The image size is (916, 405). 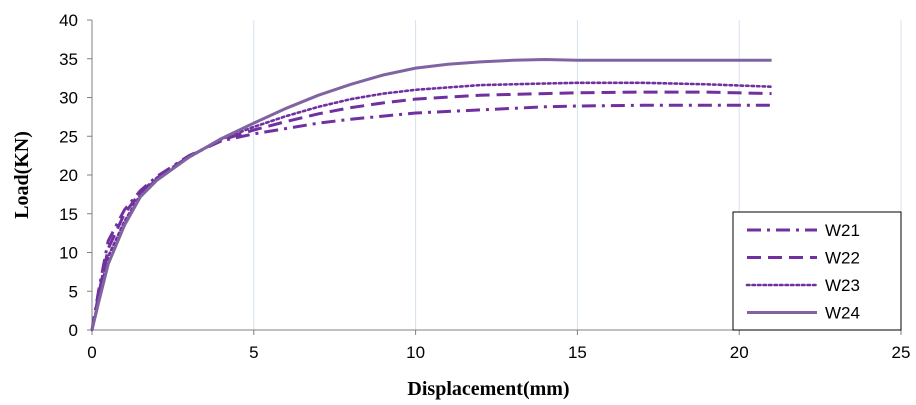 I want to click on y-tick-label: 40, so click(x=68, y=20).